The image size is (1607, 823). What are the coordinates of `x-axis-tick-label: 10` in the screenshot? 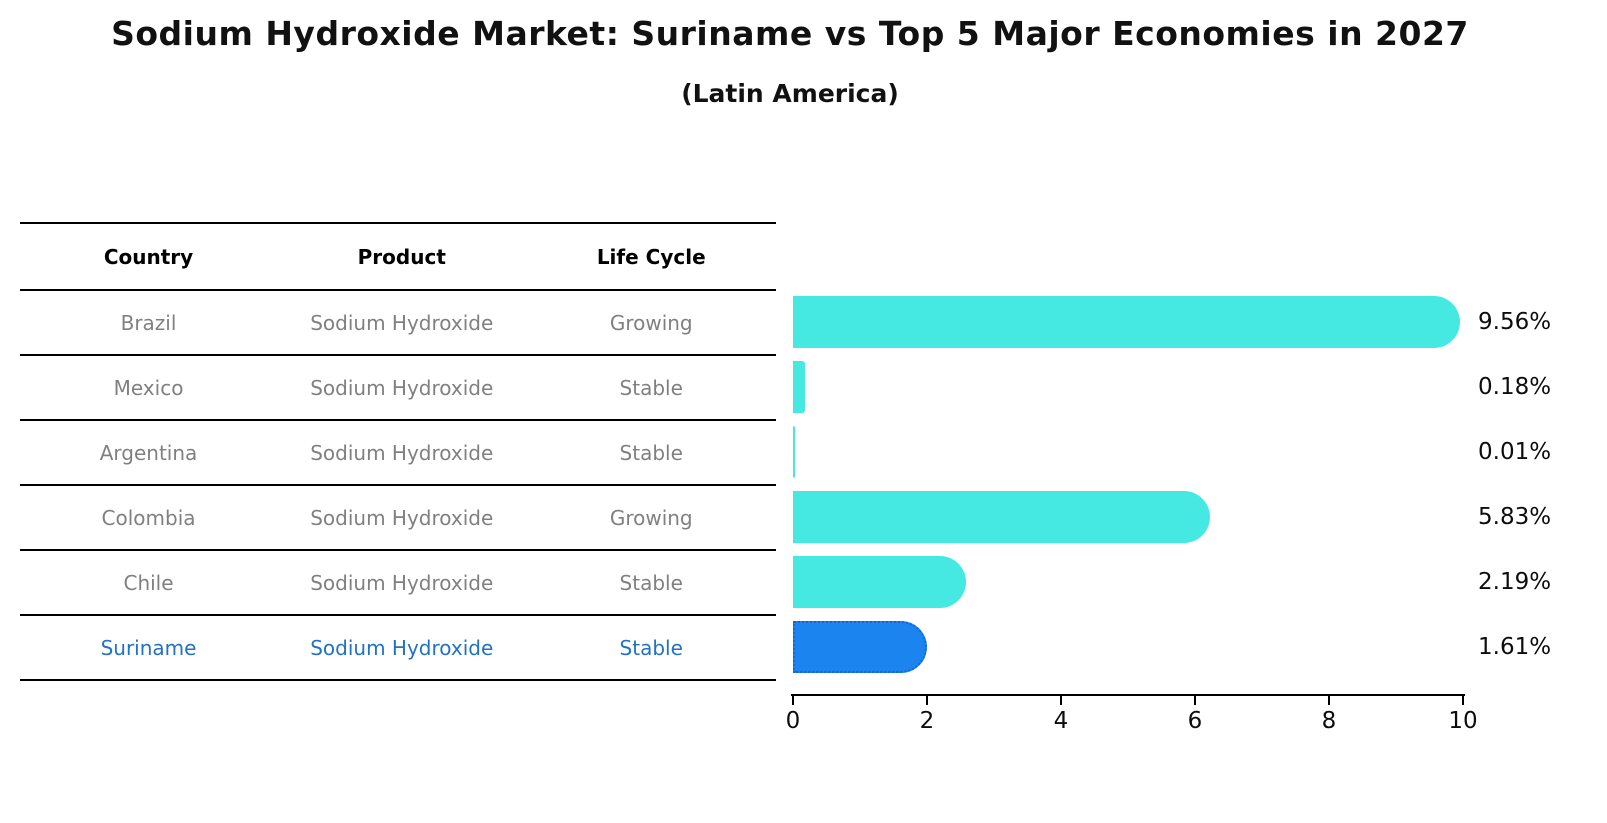 It's located at (1463, 721).